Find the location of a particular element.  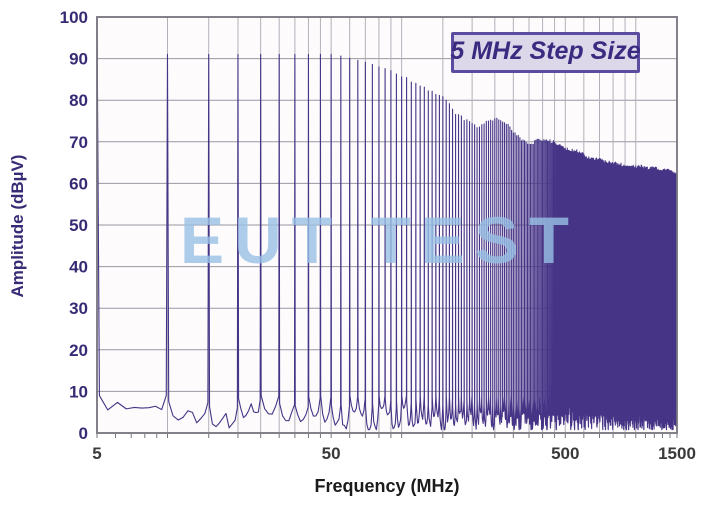

x-tick-label: 1500 is located at coordinates (677, 453).